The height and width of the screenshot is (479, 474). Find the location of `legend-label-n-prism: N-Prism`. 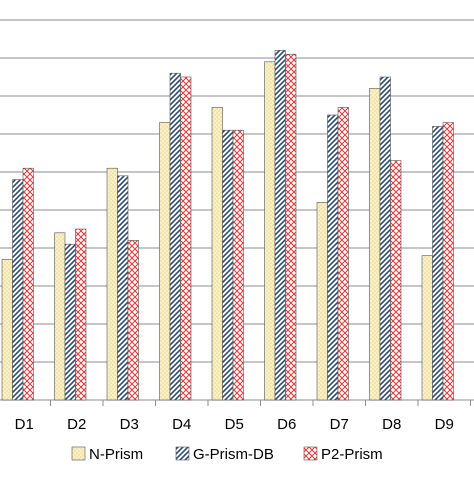

legend-label-n-prism: N-Prism is located at coordinates (116, 454).